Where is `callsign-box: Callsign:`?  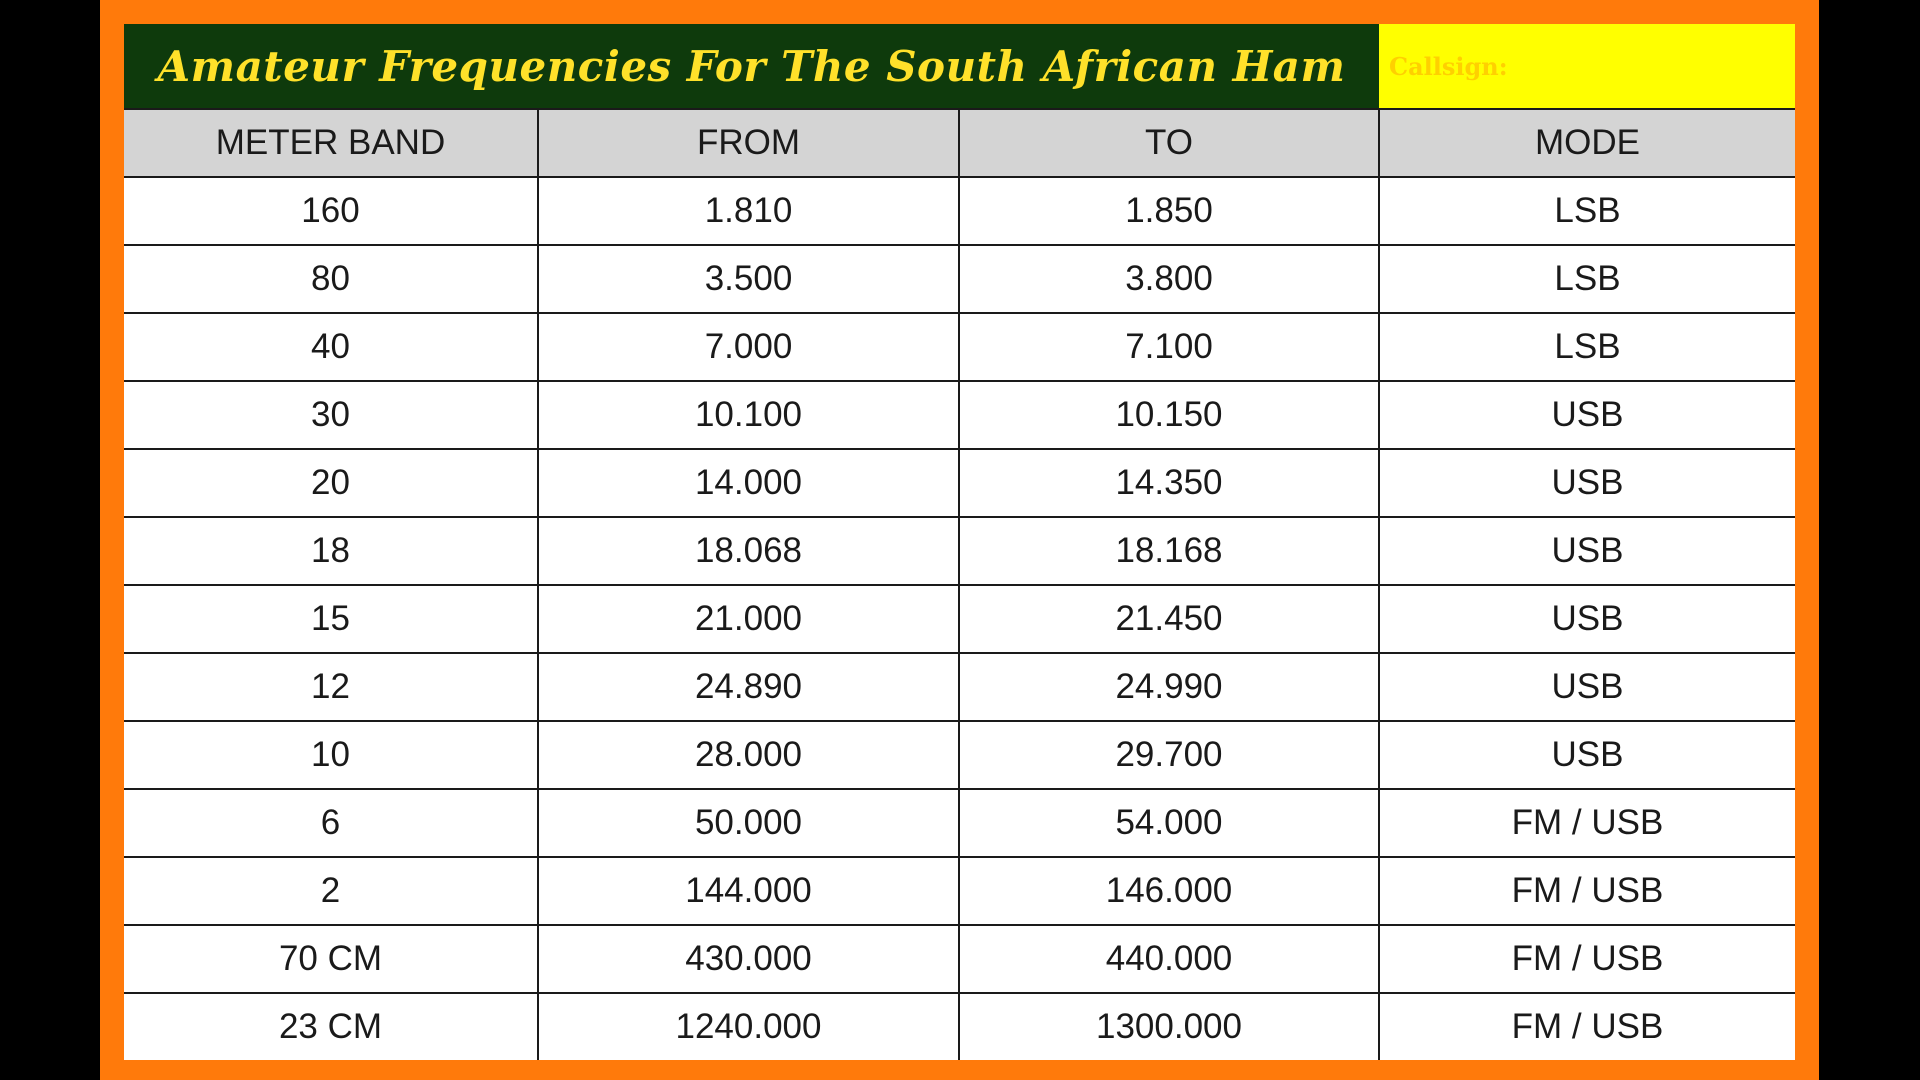 callsign-box: Callsign: is located at coordinates (1587, 66).